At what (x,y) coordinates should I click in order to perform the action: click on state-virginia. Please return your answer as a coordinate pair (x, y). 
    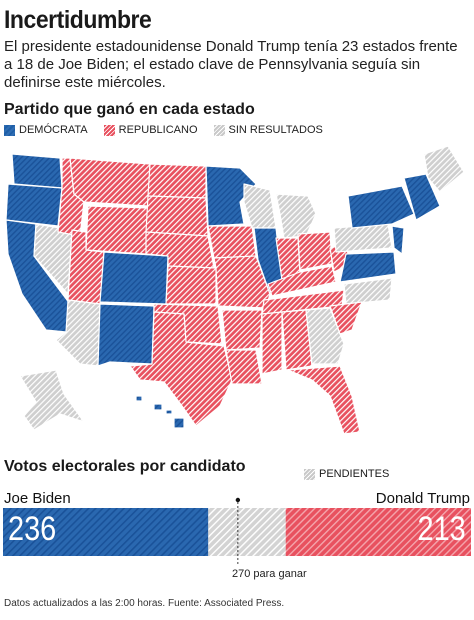
    Looking at the image, I should click on (368, 267).